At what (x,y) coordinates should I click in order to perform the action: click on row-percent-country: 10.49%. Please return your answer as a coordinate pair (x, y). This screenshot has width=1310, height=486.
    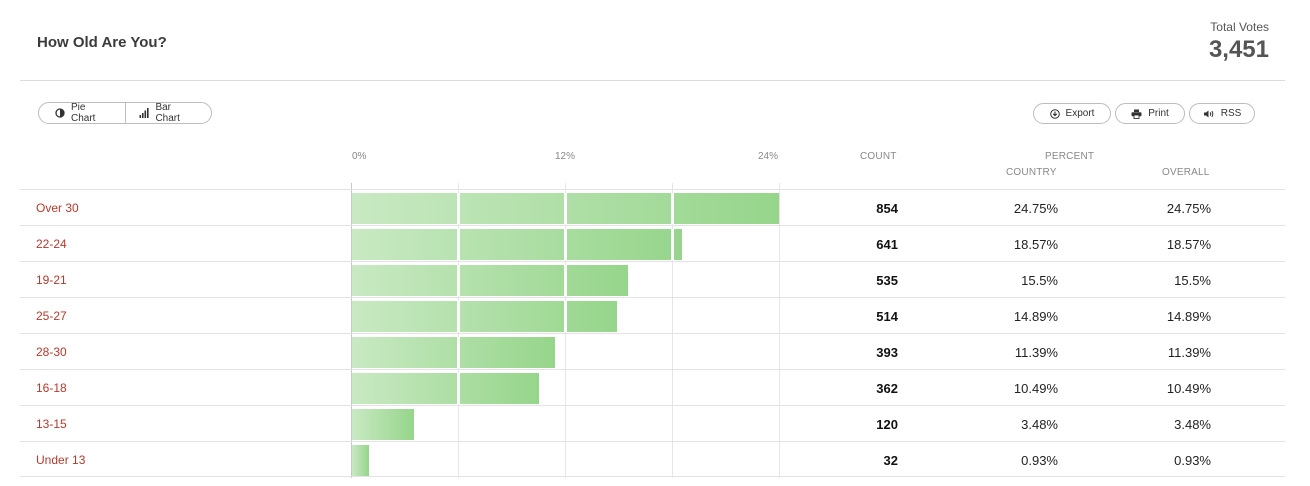
    Looking at the image, I should click on (1035, 388).